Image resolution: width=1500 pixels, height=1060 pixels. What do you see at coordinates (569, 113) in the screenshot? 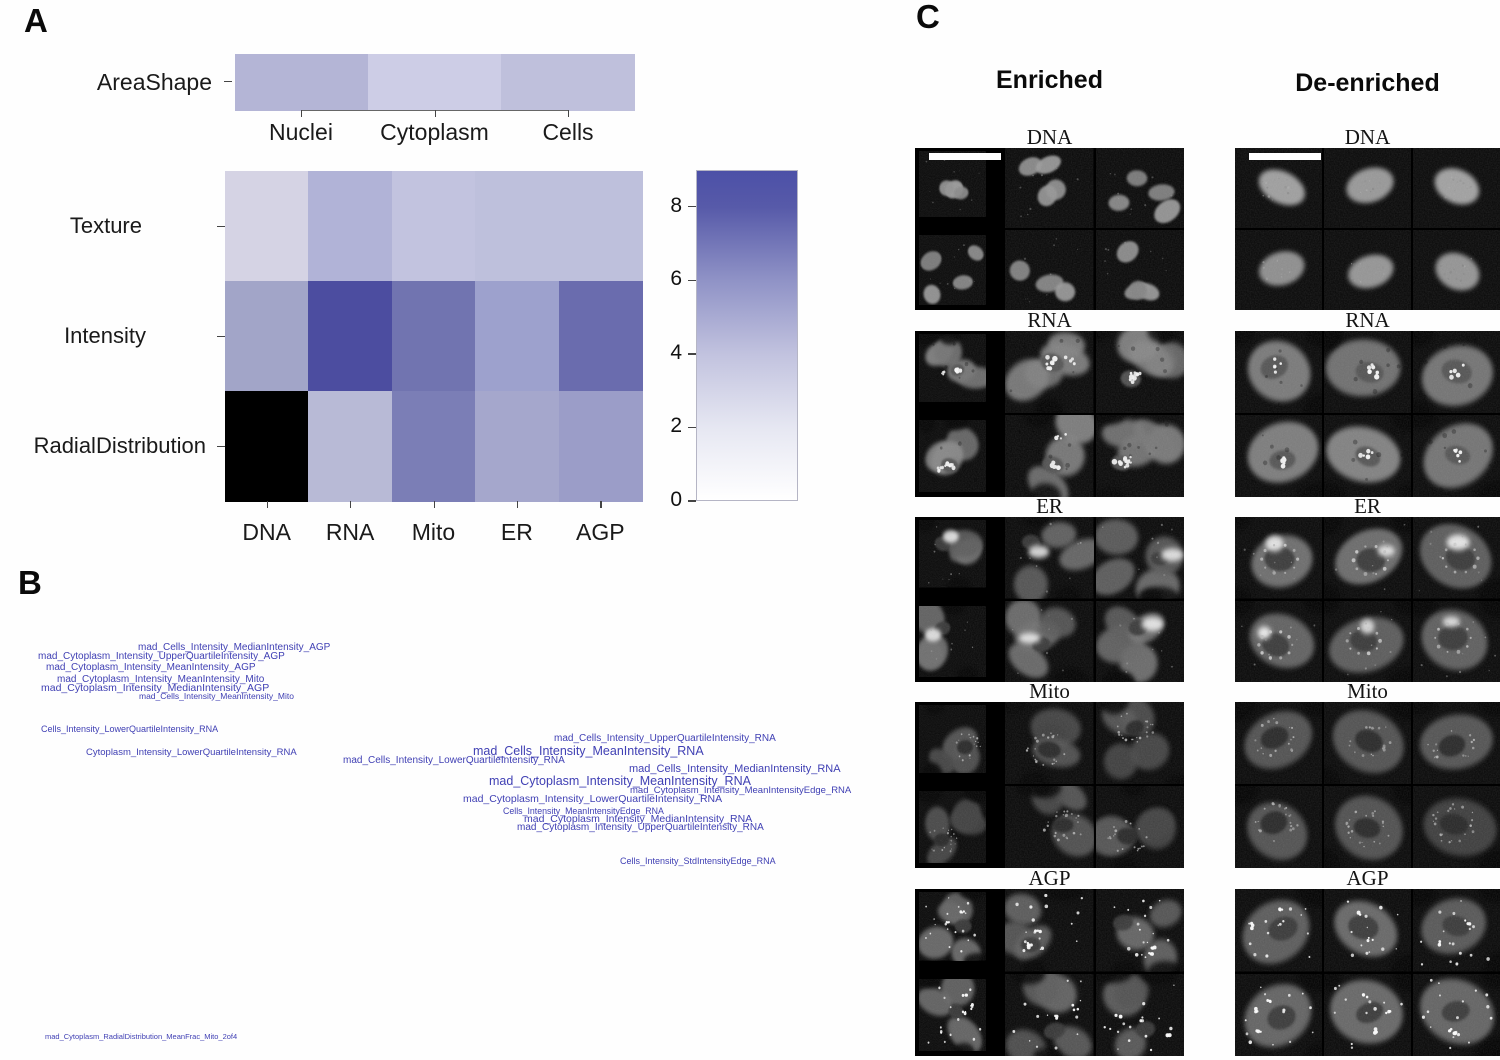
I see `areashape-bottom-tick` at bounding box center [569, 113].